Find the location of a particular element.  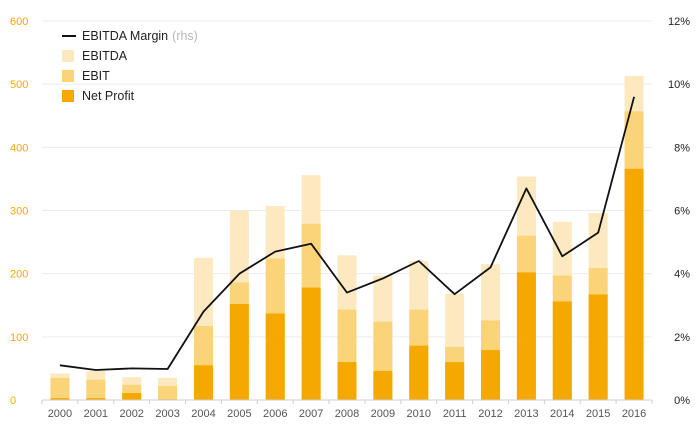

x-tick-label: 2003 is located at coordinates (167, 414).